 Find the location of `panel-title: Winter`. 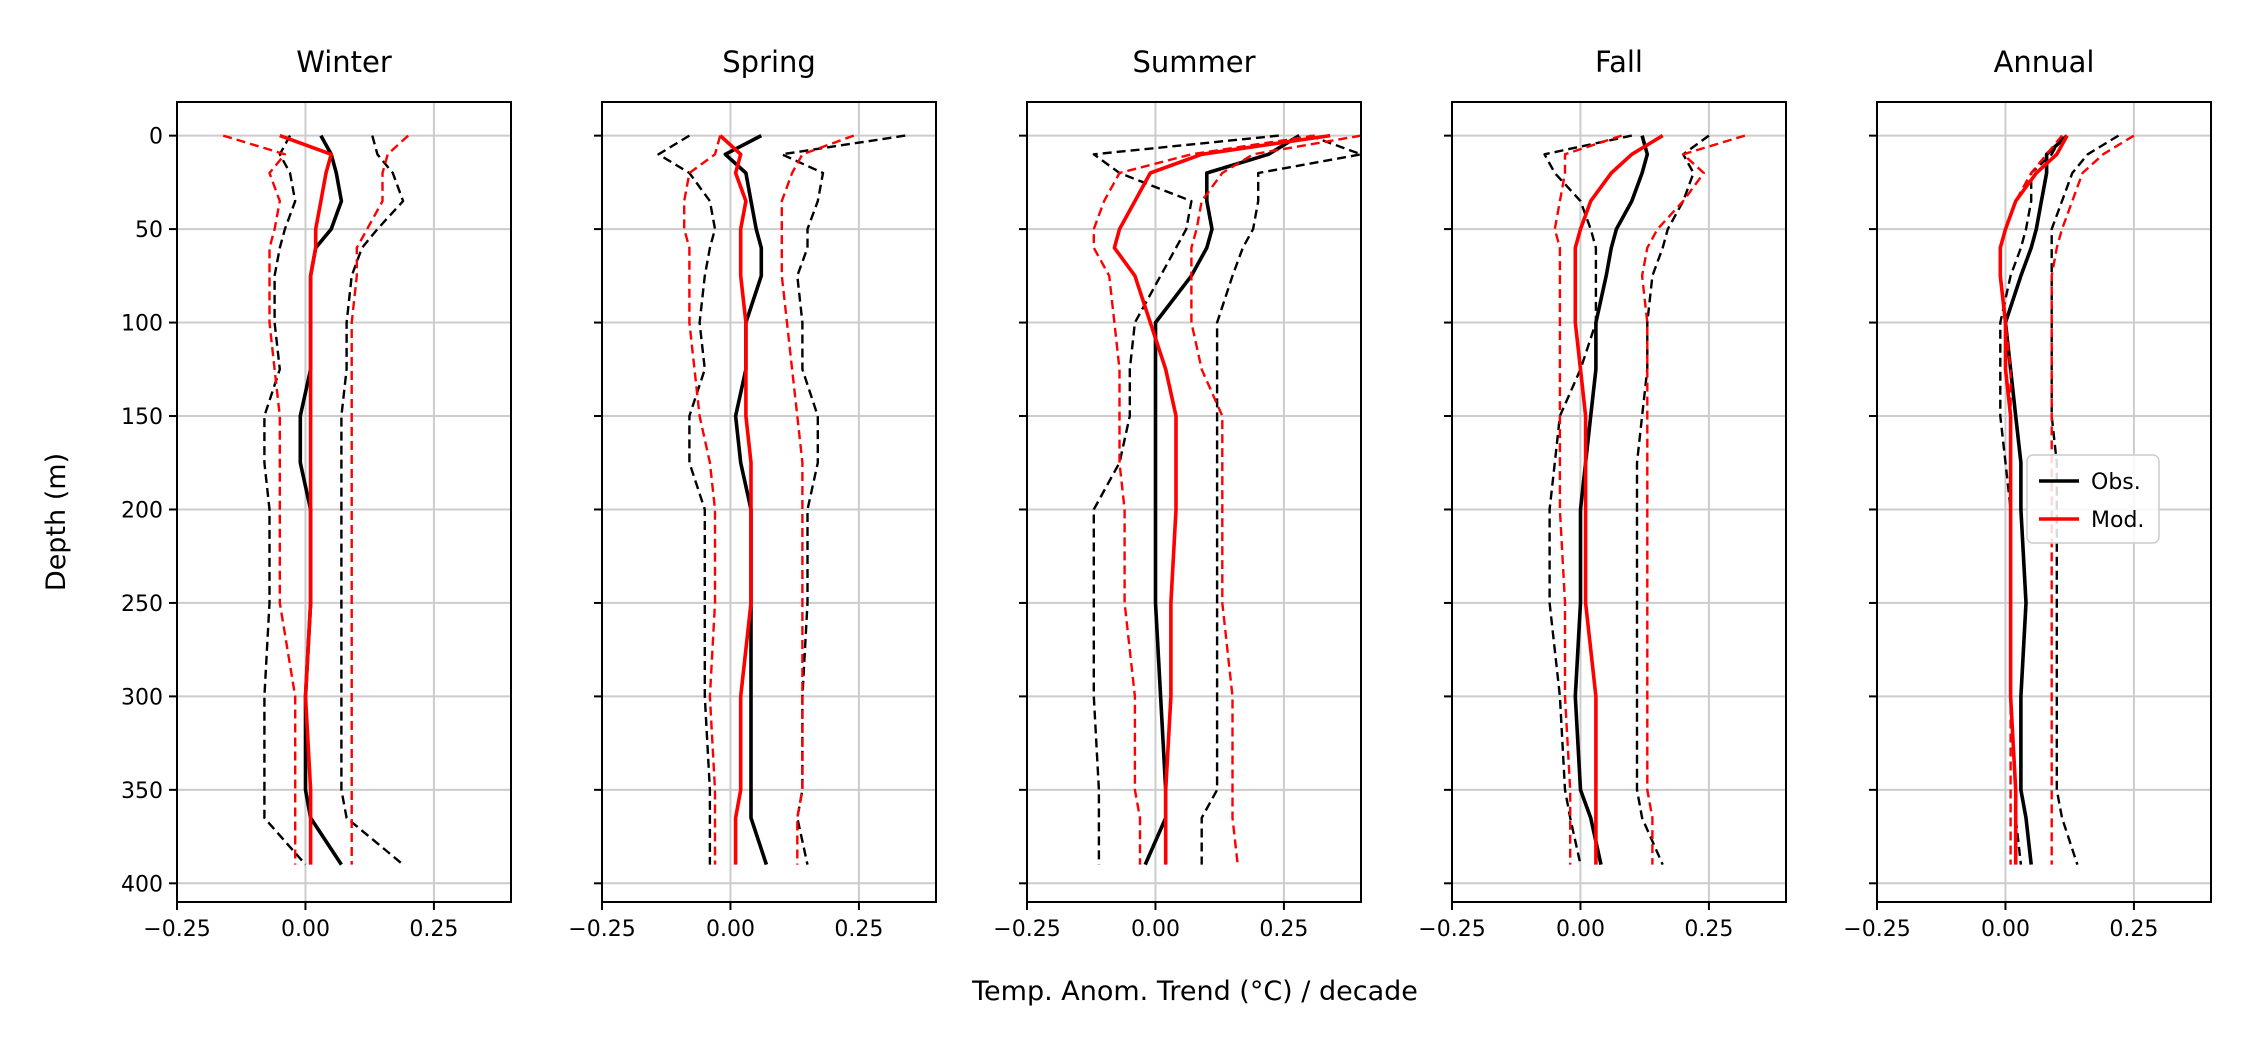

panel-title: Winter is located at coordinates (344, 62).